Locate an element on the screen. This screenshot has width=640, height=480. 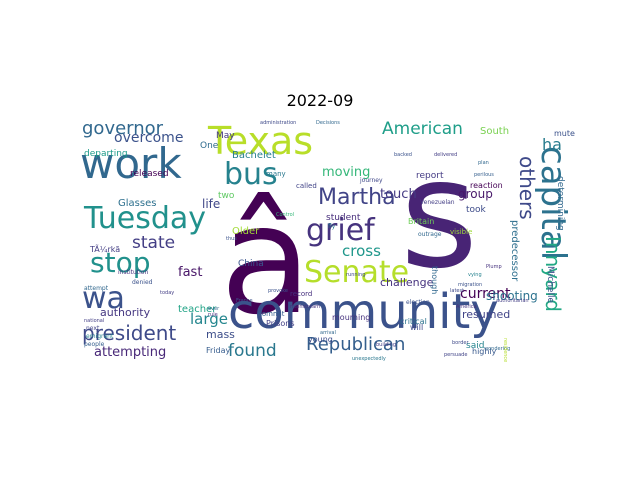
word-8: stop is located at coordinates (120, 262).